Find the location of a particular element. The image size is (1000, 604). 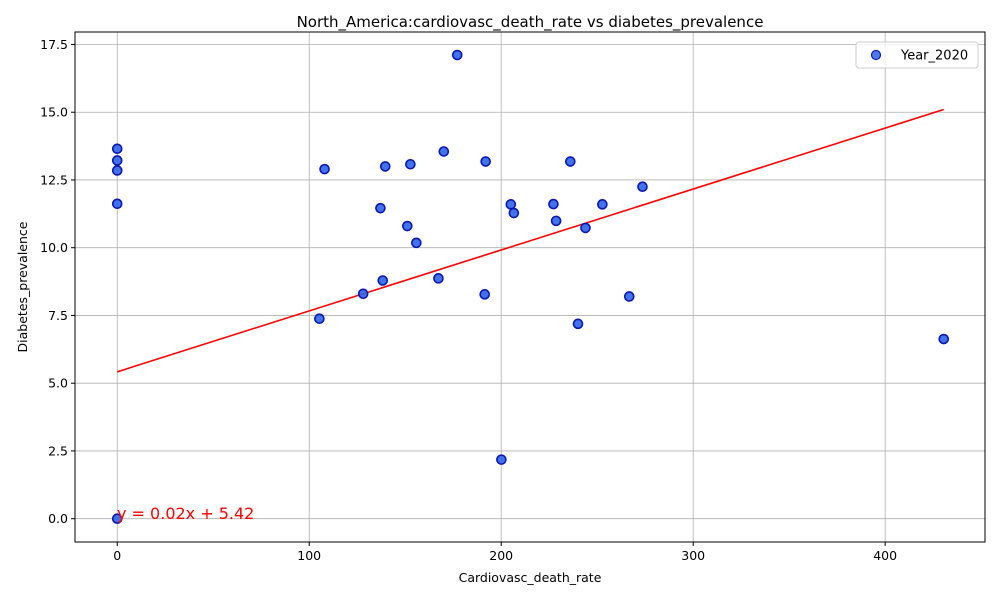

y-tick-label: 15.0 is located at coordinates (54, 112).